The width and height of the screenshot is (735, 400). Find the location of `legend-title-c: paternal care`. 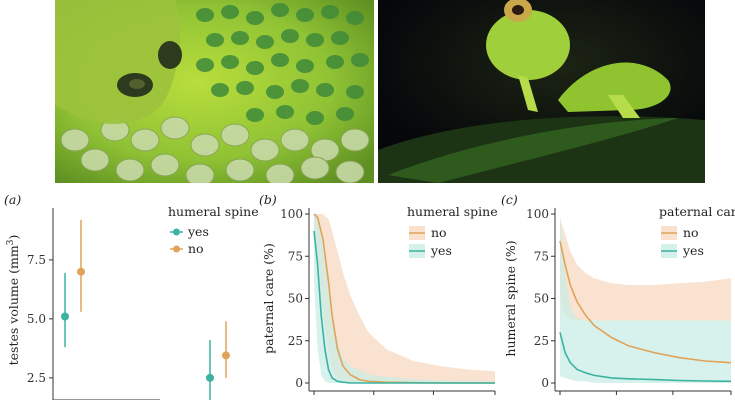

legend-title-c: paternal care is located at coordinates (697, 211).